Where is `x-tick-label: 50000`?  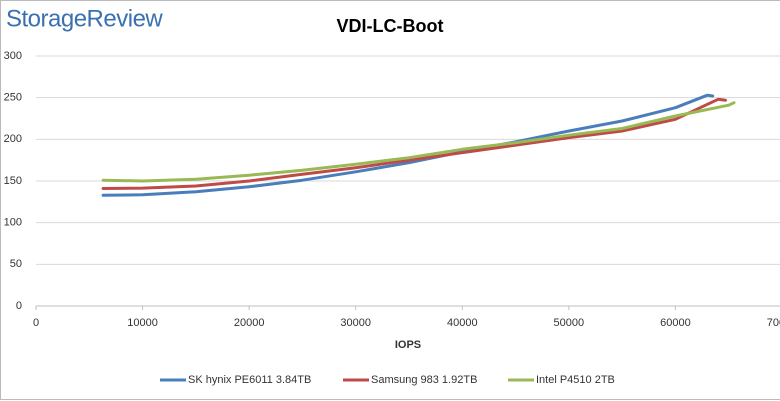 x-tick-label: 50000 is located at coordinates (569, 323).